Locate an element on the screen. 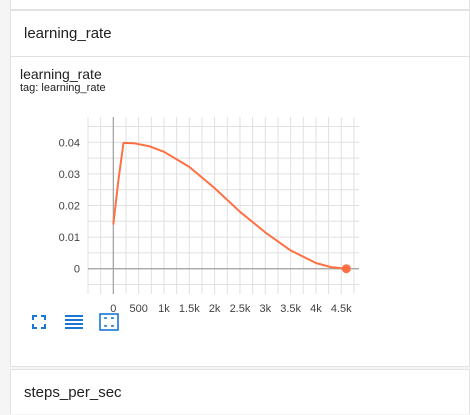 Image resolution: width=470 pixels, height=415 pixels. fullscreen-icon is located at coordinates (39, 322).